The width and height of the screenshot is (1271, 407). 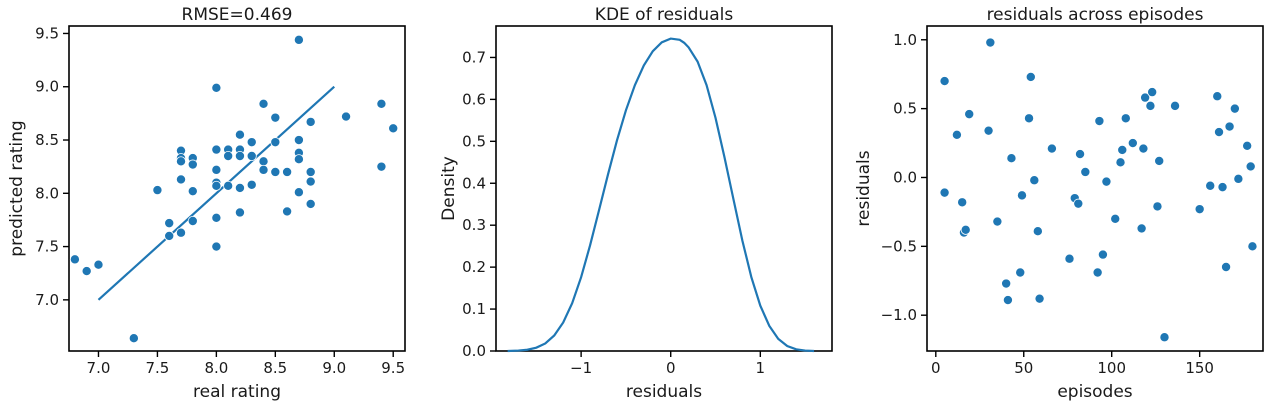 I want to click on x-tick-label: −1, so click(x=581, y=368).